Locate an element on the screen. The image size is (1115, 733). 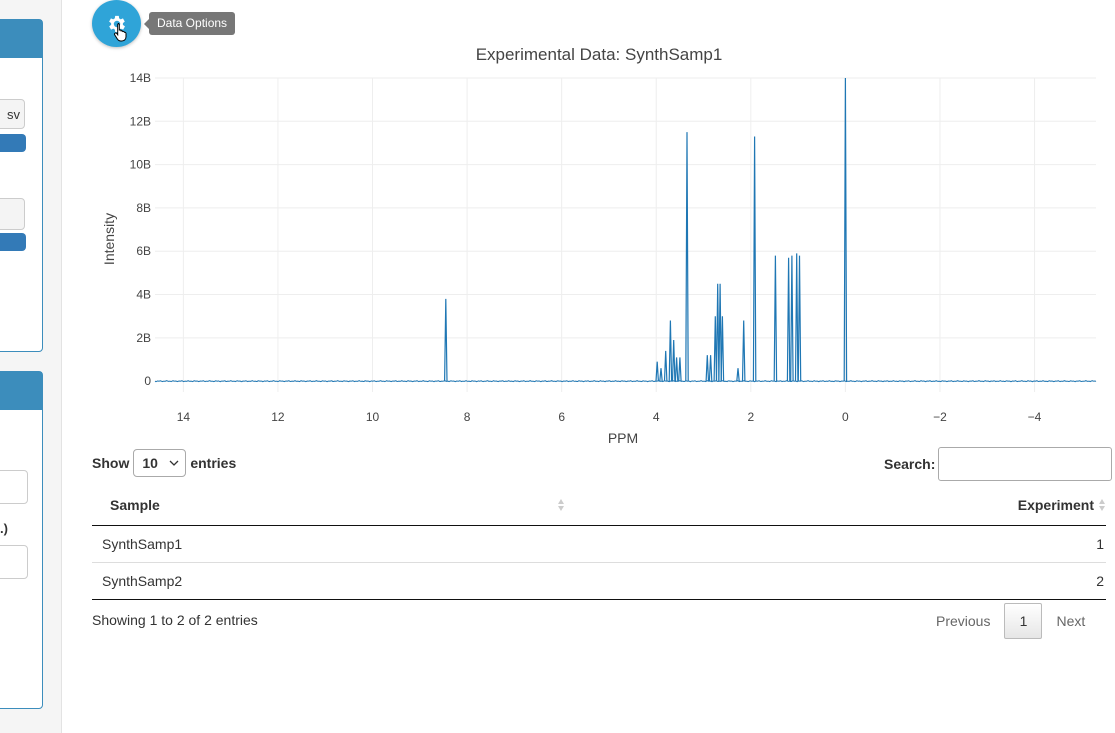
cell-experiment: 1 is located at coordinates (831, 544).